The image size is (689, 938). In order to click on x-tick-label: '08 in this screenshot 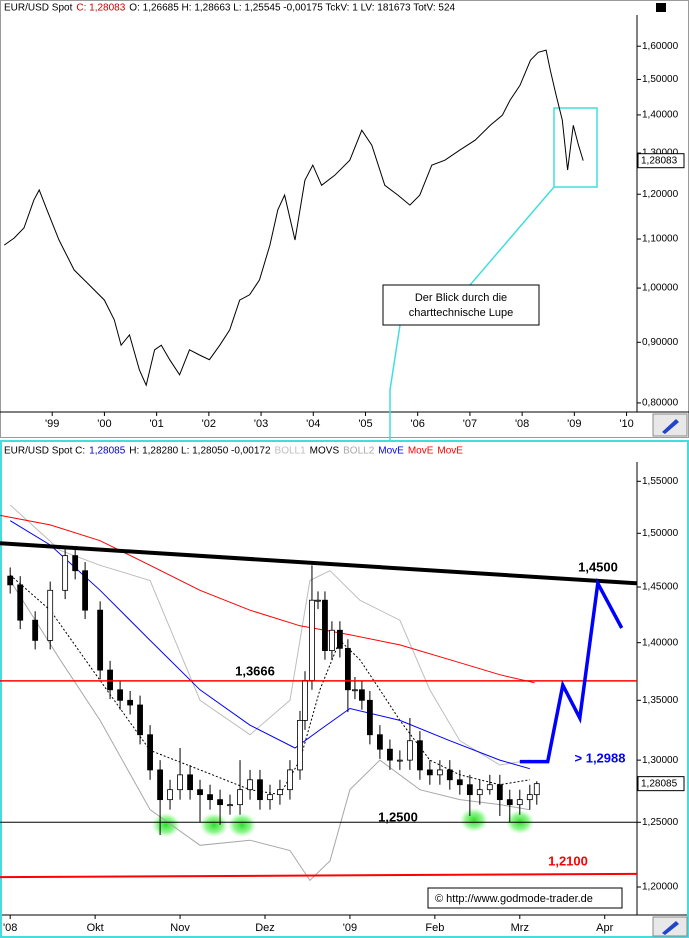, I will do `click(10, 928)`.